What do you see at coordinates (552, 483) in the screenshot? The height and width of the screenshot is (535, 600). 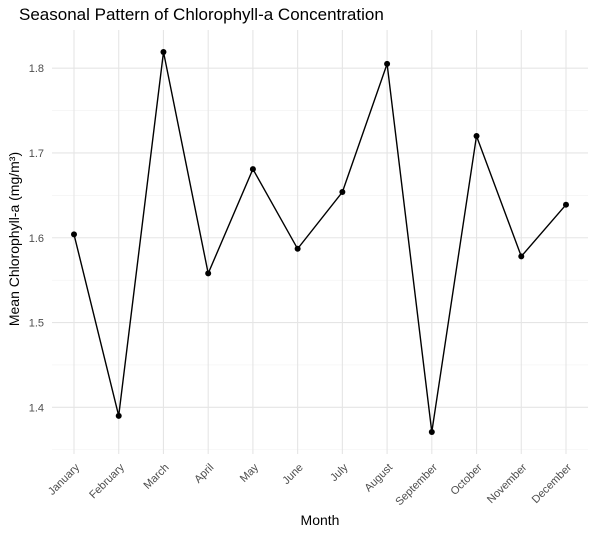 I see `x-tick-label: December` at bounding box center [552, 483].